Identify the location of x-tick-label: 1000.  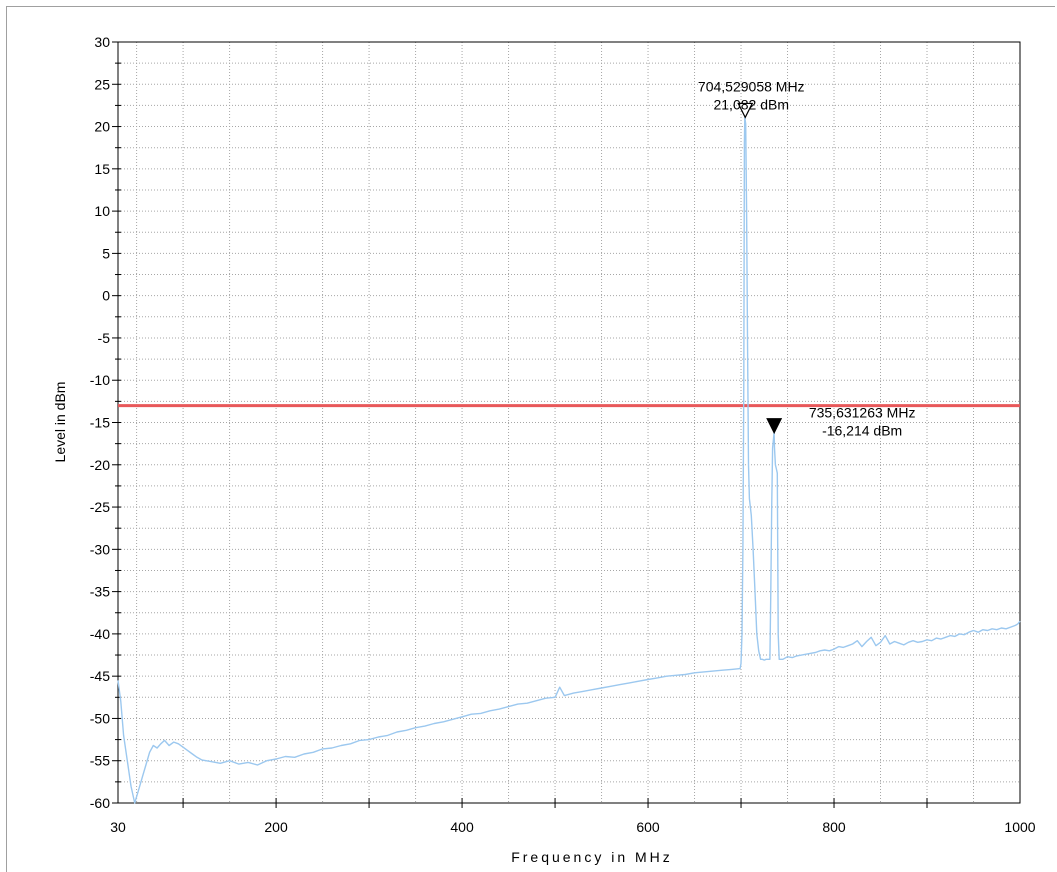
(1019, 827).